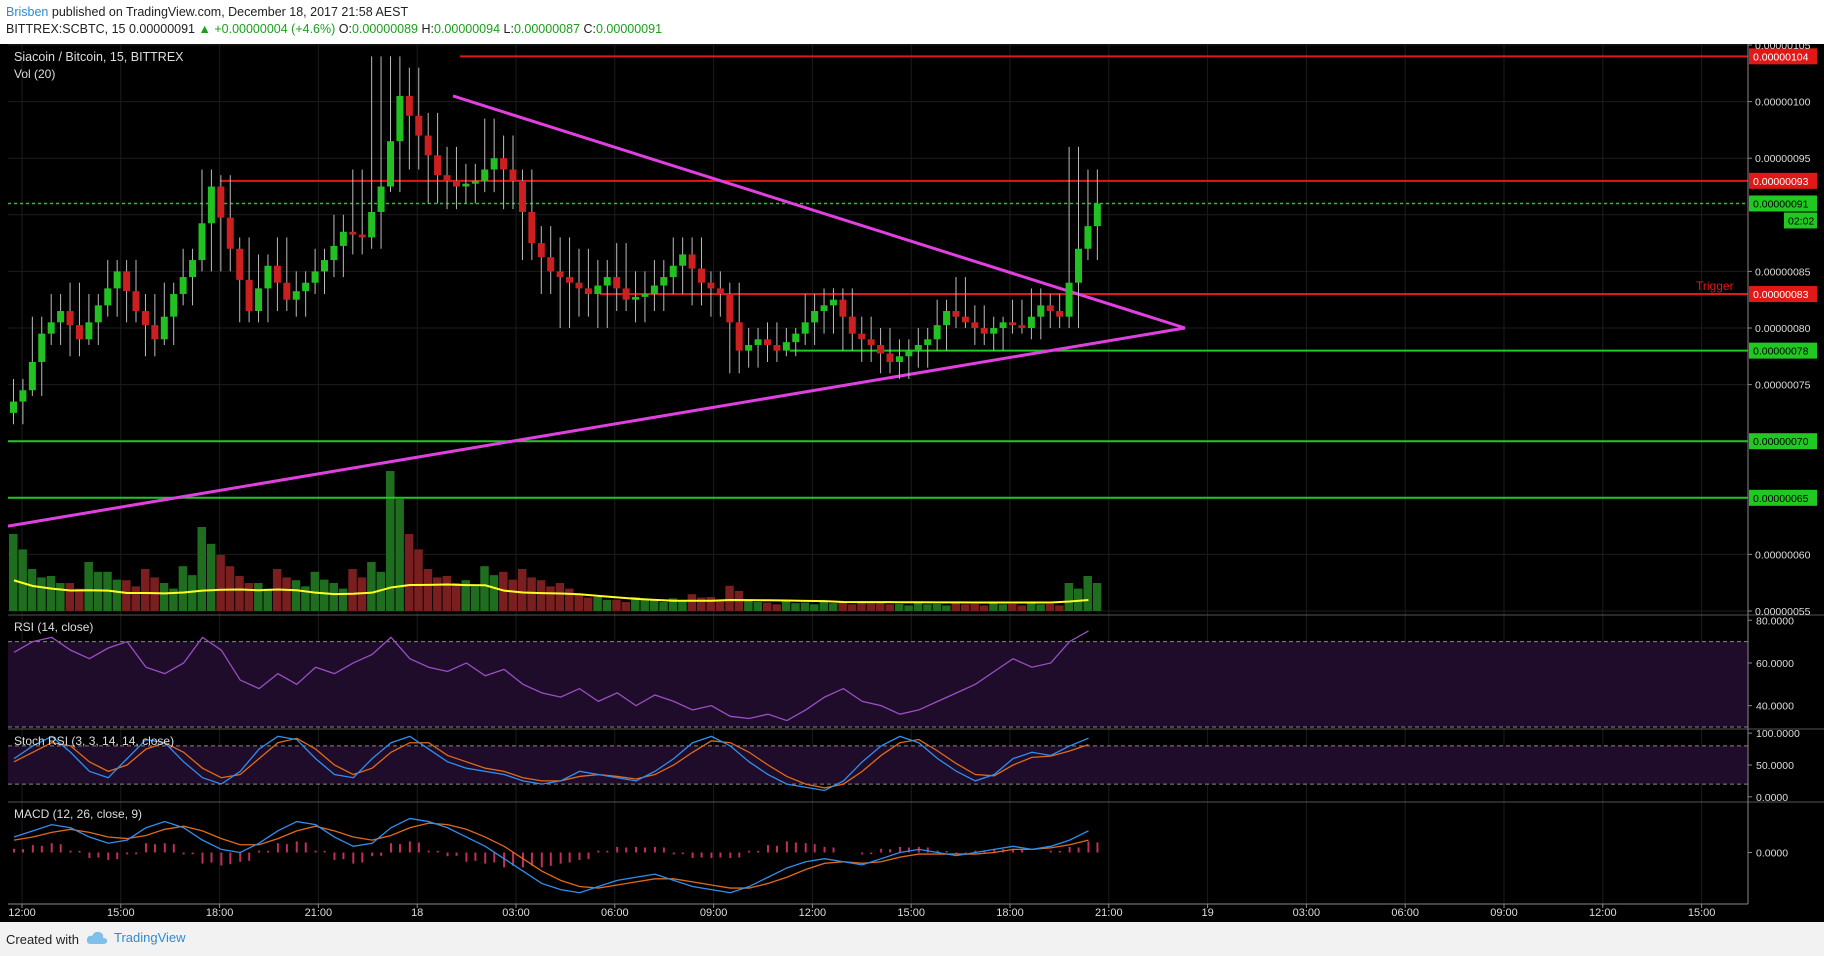 The width and height of the screenshot is (1824, 956). I want to click on time-tick-label: 15:00, so click(911, 913).